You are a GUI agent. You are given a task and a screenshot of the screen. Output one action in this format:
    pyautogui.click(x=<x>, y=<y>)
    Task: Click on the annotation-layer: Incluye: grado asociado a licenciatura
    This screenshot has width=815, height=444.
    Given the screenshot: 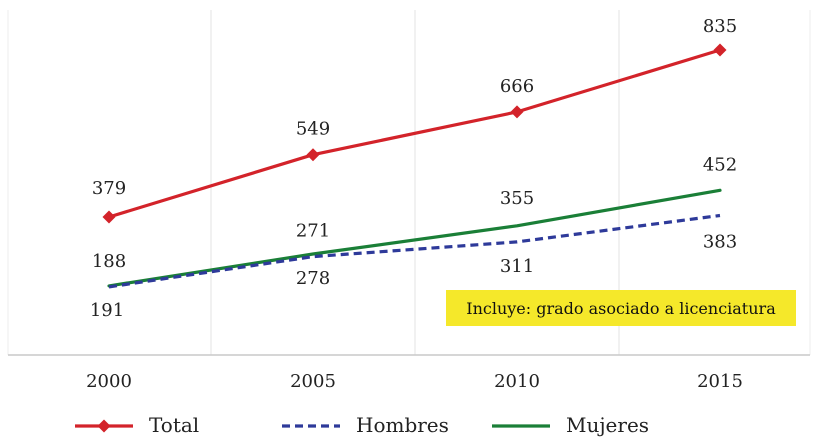 What is the action you would take?
    pyautogui.click(x=621, y=308)
    